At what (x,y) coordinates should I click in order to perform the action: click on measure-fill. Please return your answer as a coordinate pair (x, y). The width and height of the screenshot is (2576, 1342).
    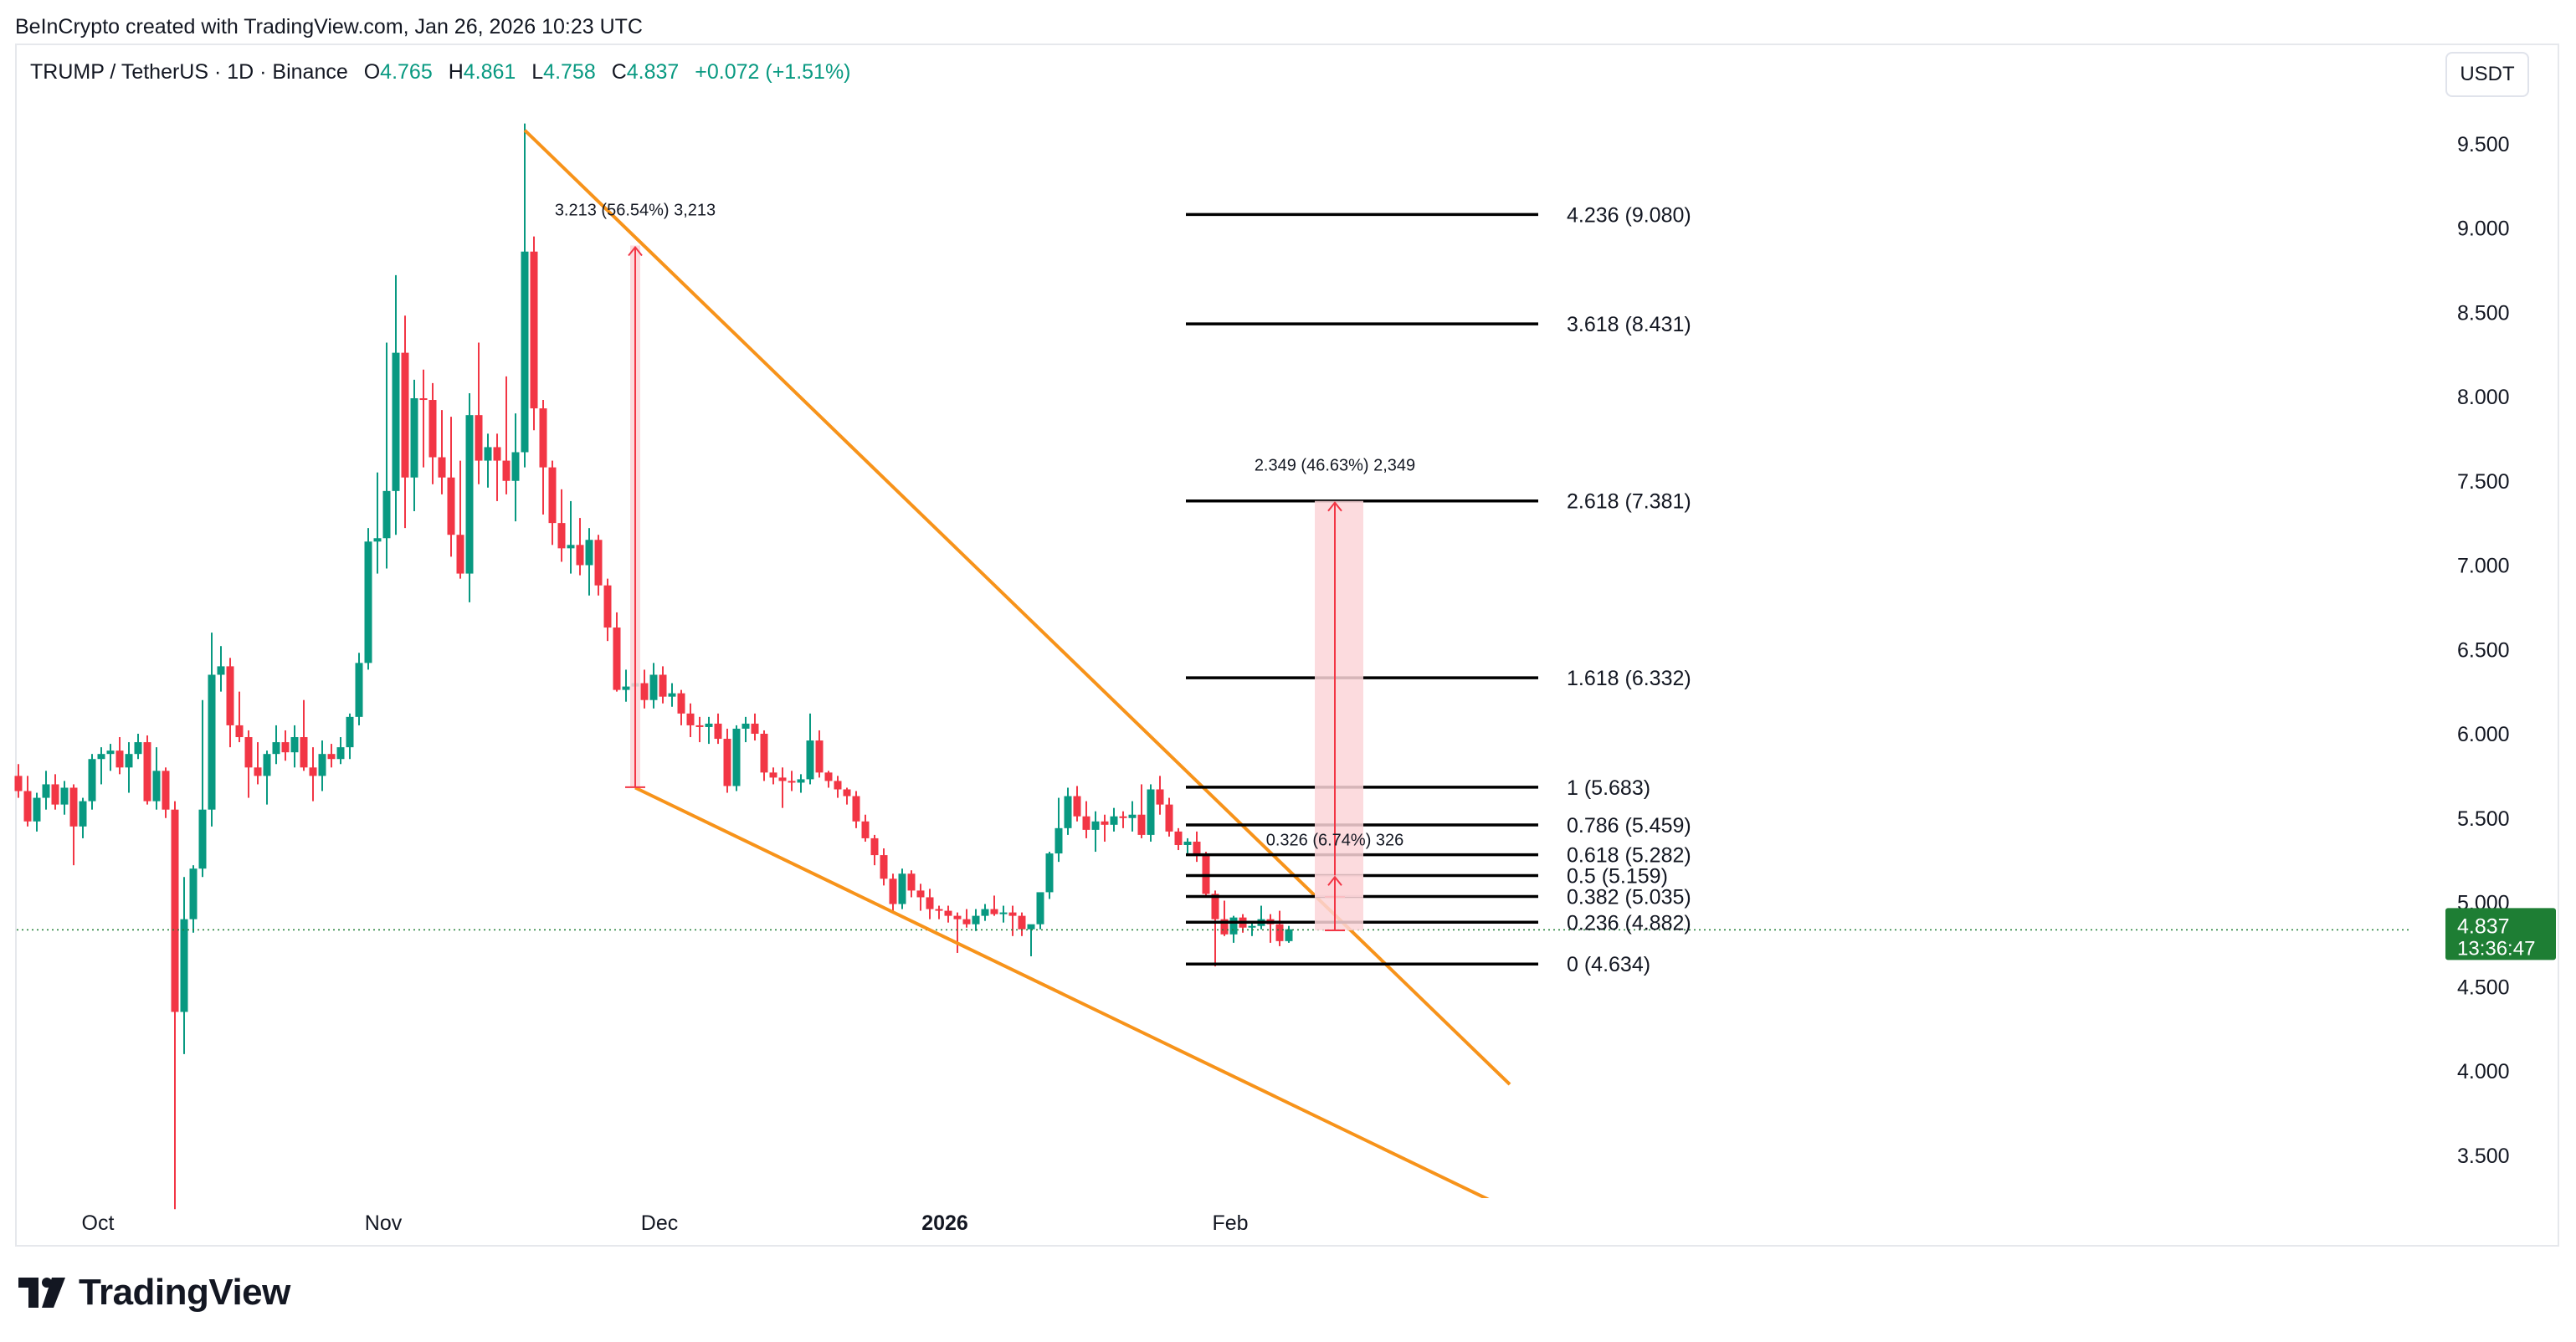
    Looking at the image, I should click on (1339, 699).